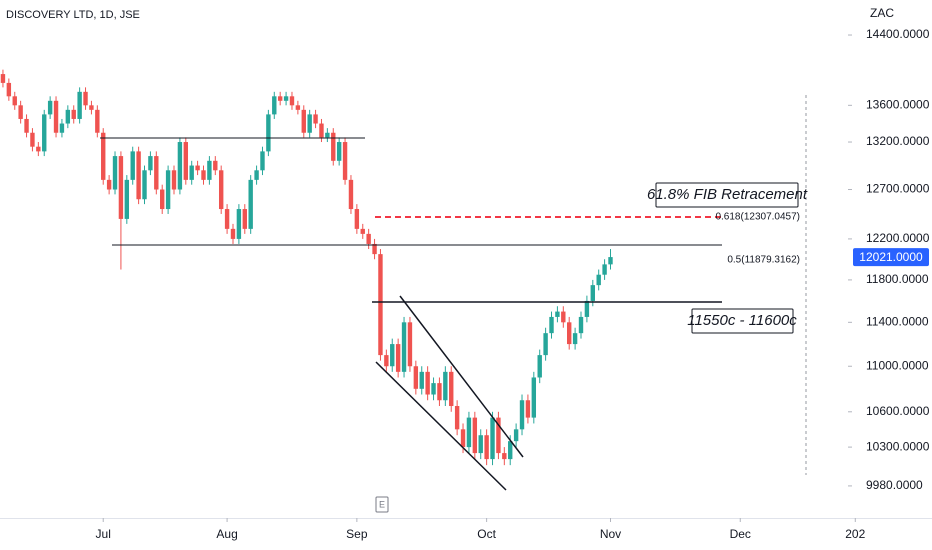 Image resolution: width=932 pixels, height=550 pixels. What do you see at coordinates (894, 485) in the screenshot?
I see `y-tick-label: 9980.0000` at bounding box center [894, 485].